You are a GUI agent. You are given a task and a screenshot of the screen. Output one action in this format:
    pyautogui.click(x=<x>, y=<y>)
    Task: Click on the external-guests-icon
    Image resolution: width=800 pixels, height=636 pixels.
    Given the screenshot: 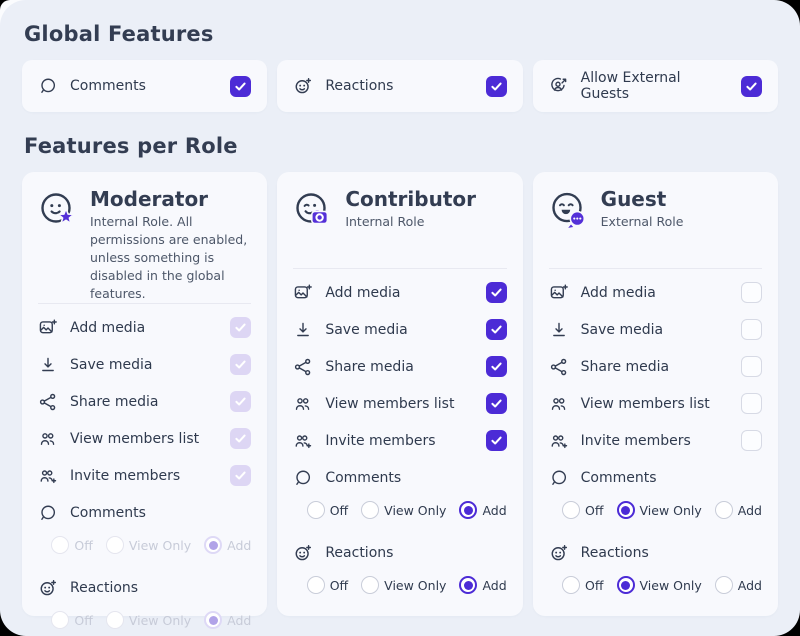 What is the action you would take?
    pyautogui.click(x=558, y=84)
    